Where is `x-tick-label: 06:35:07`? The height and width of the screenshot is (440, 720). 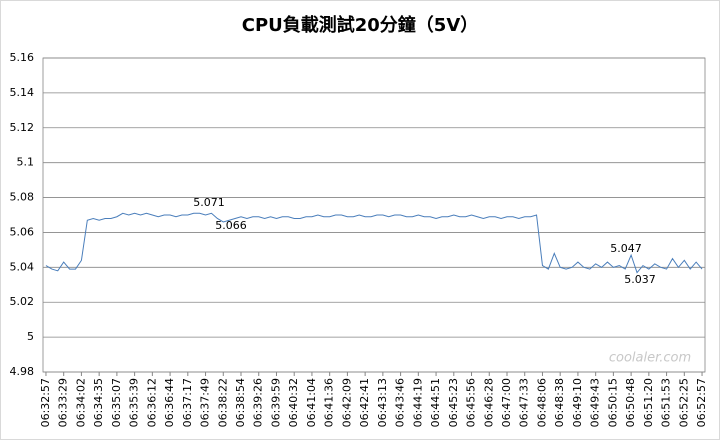 x-tick-label: 06:35:07 is located at coordinates (116, 402).